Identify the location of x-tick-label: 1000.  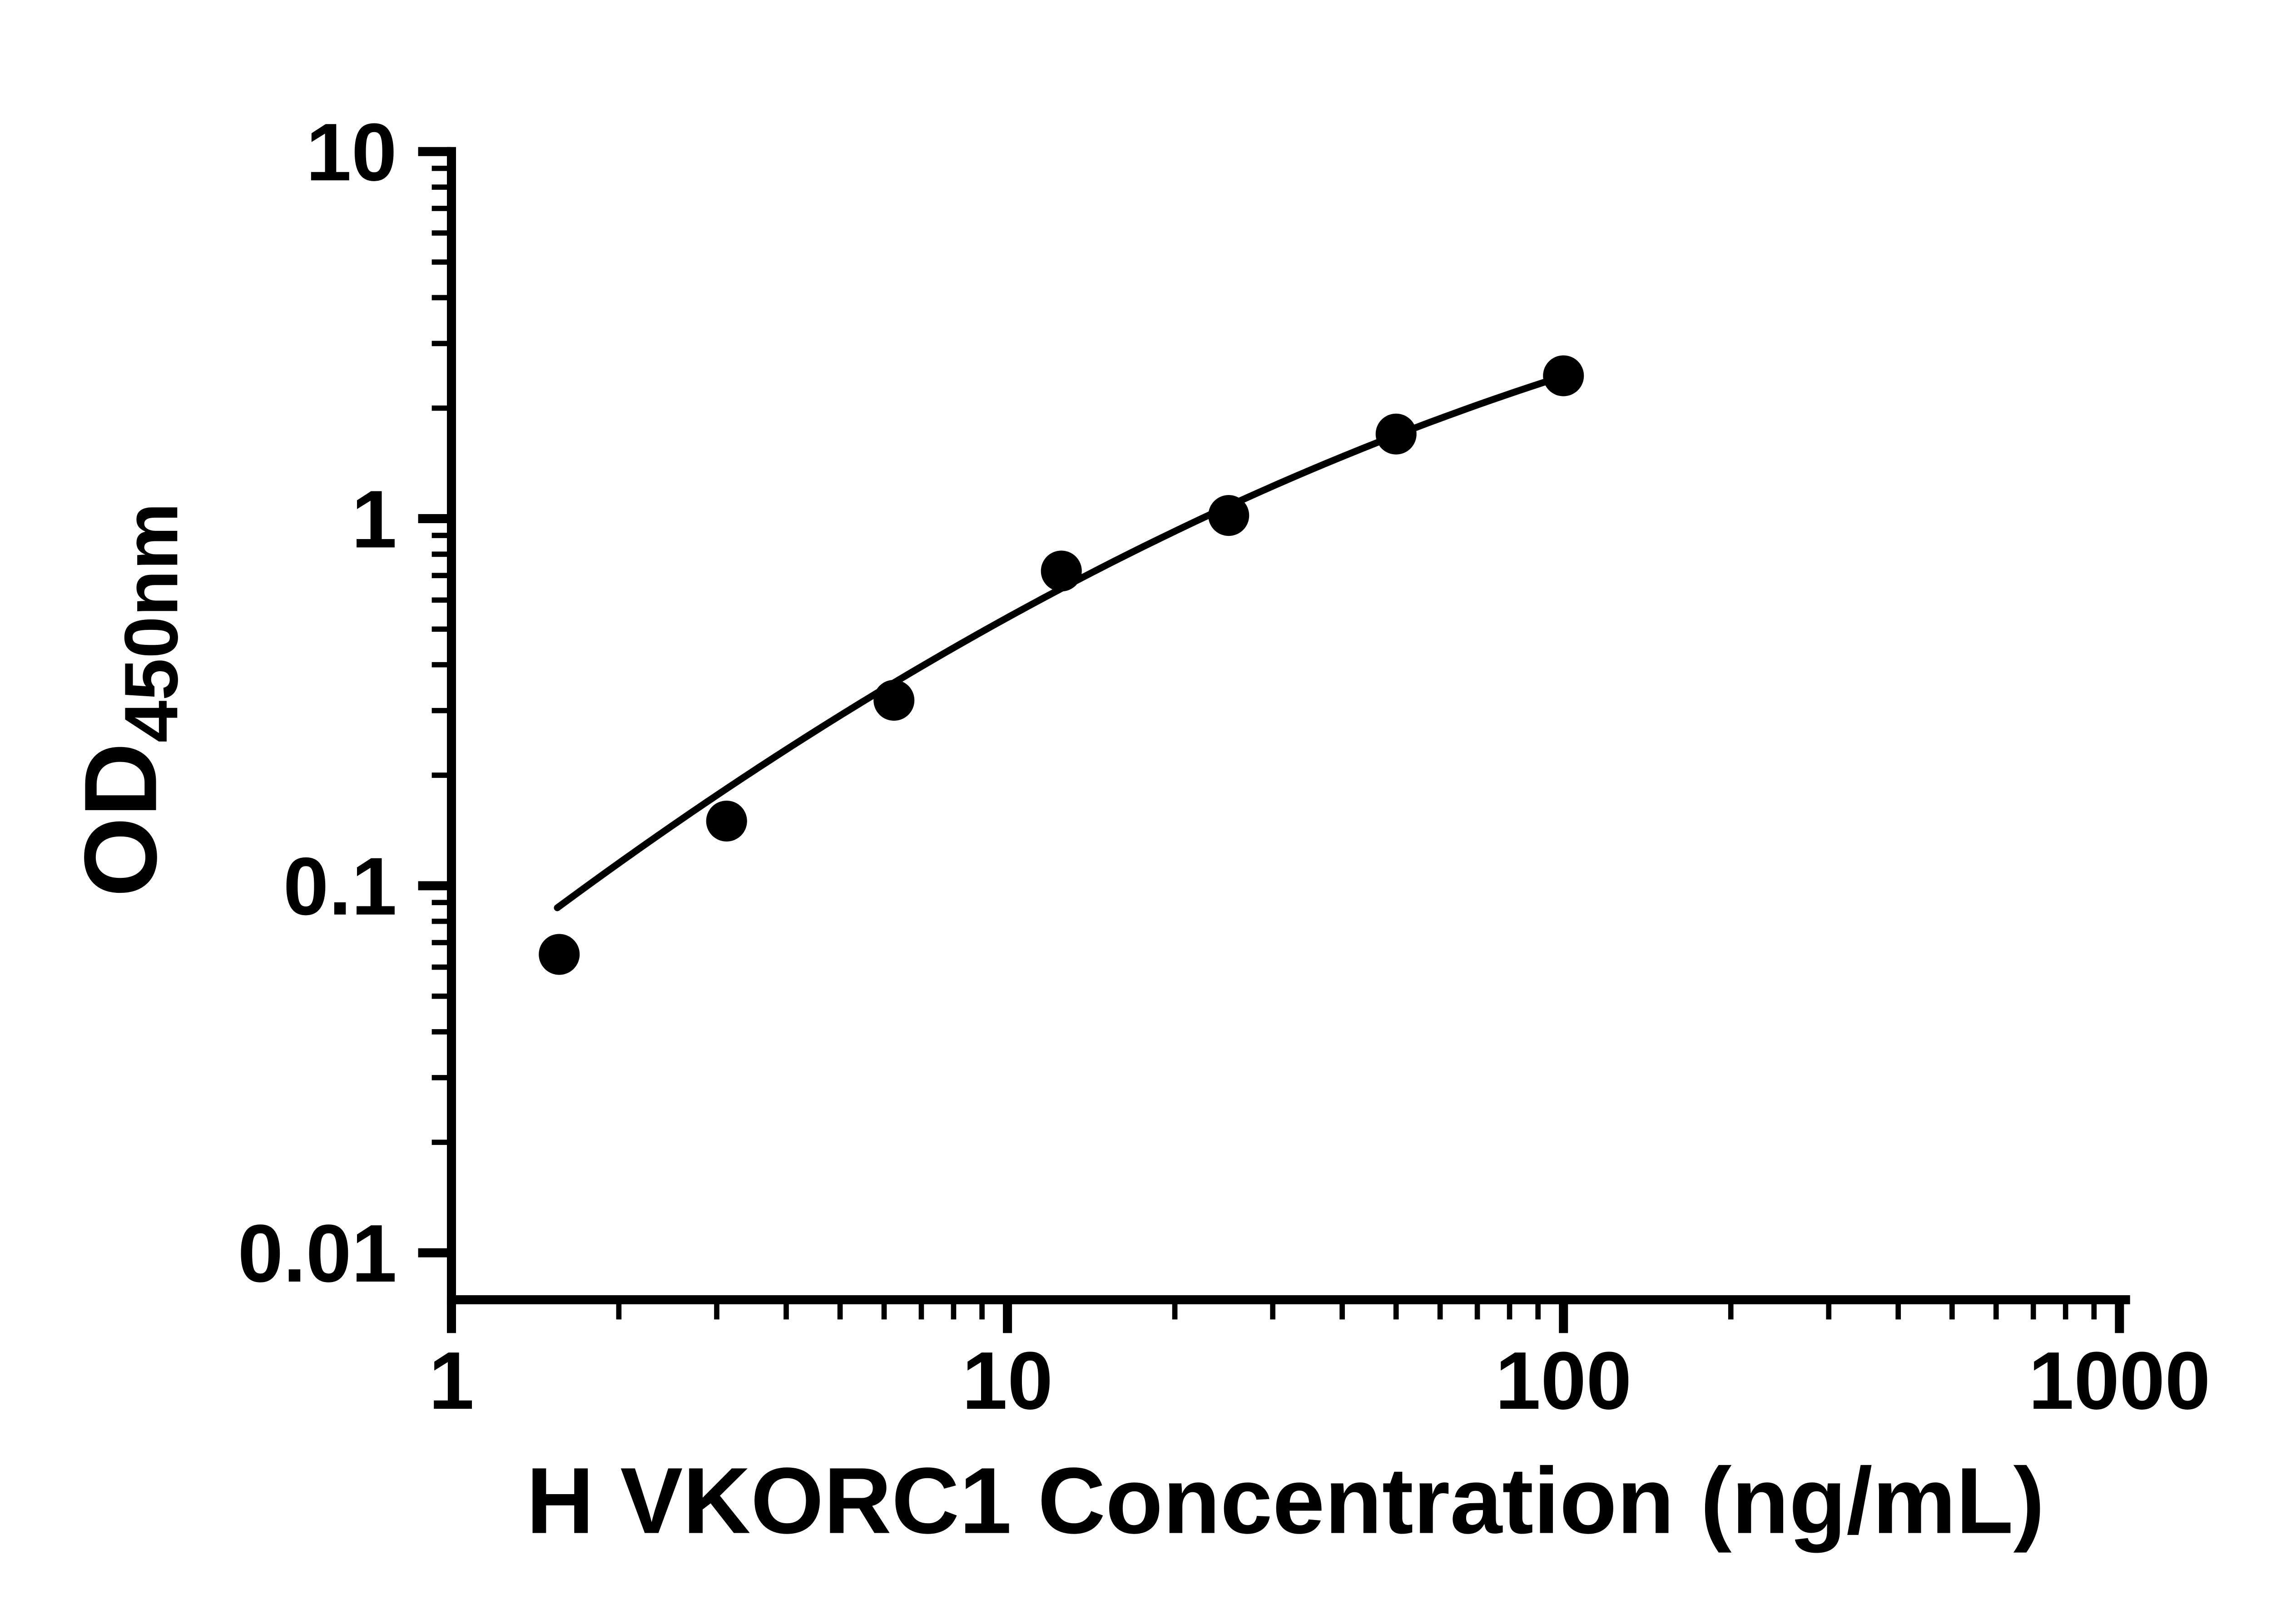
(2119, 1380).